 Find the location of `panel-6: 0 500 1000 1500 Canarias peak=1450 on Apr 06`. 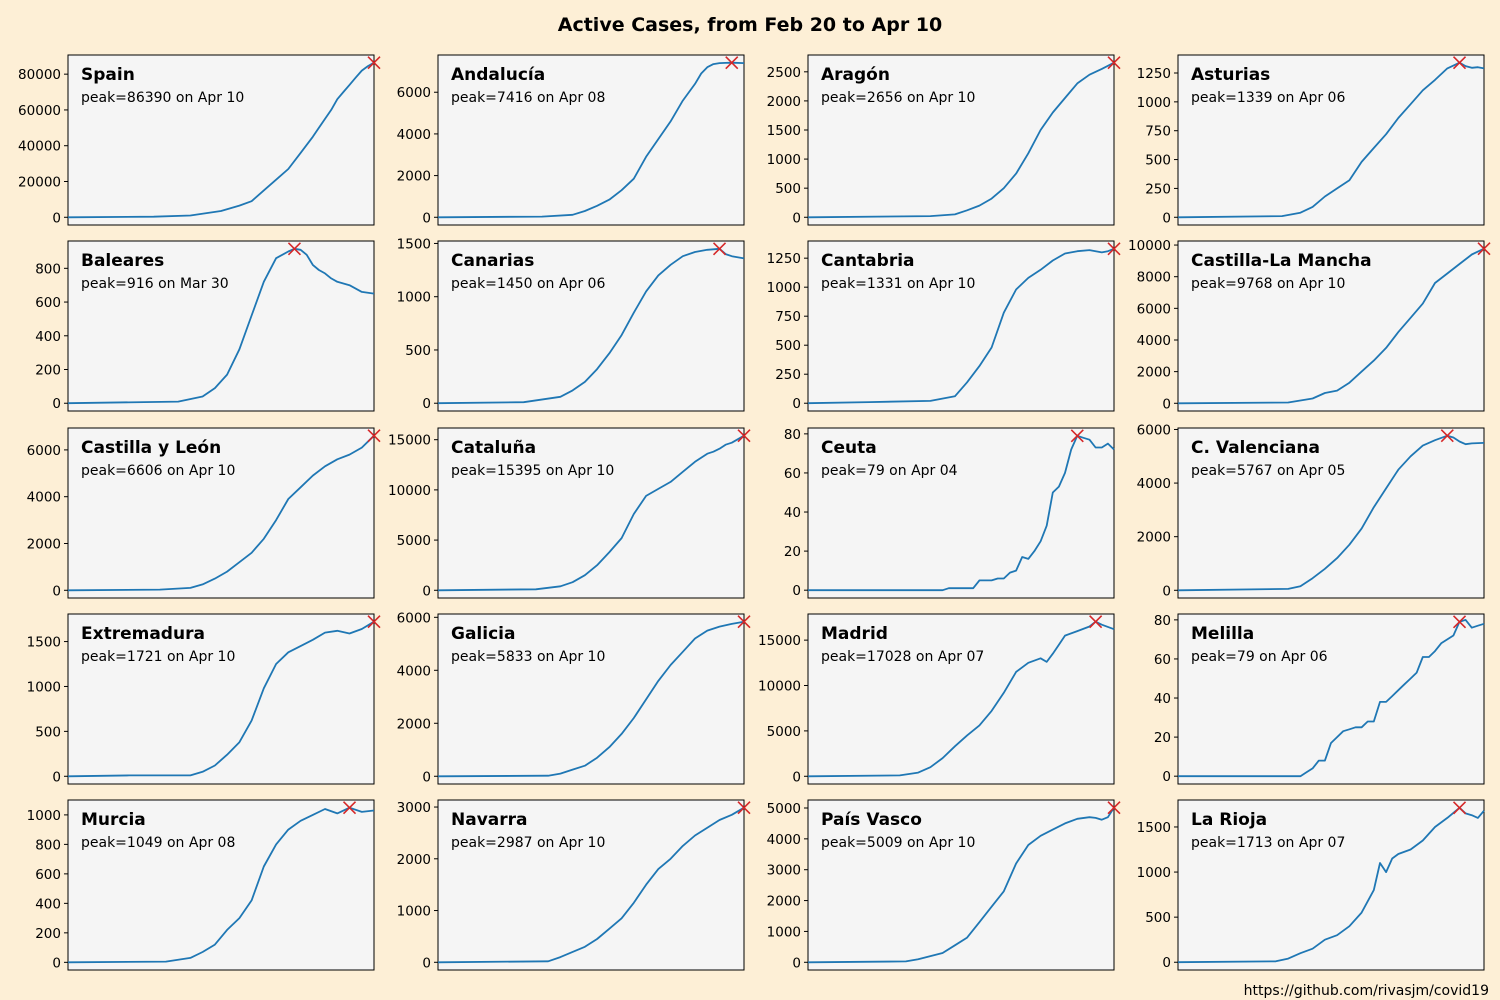

panel-6: 0 500 1000 1500 Canarias peak=1450 on Apr 06 is located at coordinates (571, 324).